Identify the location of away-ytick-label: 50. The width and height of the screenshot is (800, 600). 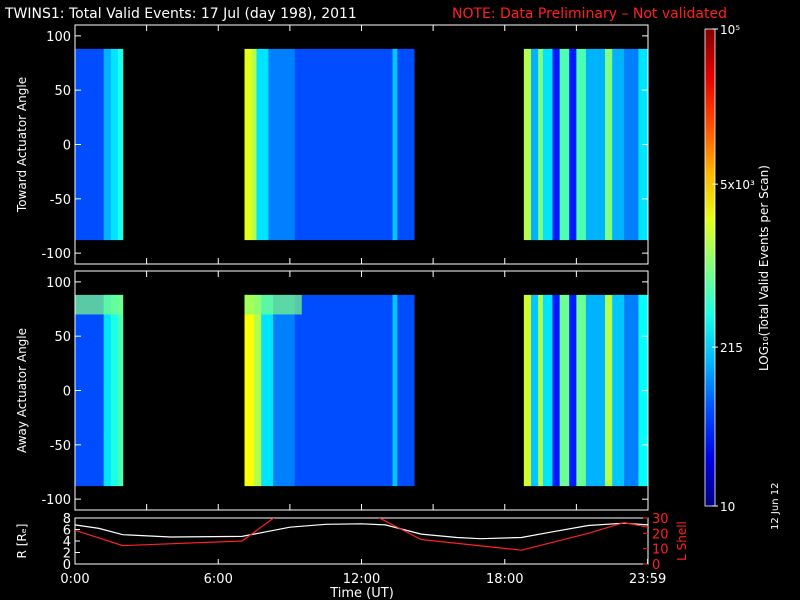
(62, 337).